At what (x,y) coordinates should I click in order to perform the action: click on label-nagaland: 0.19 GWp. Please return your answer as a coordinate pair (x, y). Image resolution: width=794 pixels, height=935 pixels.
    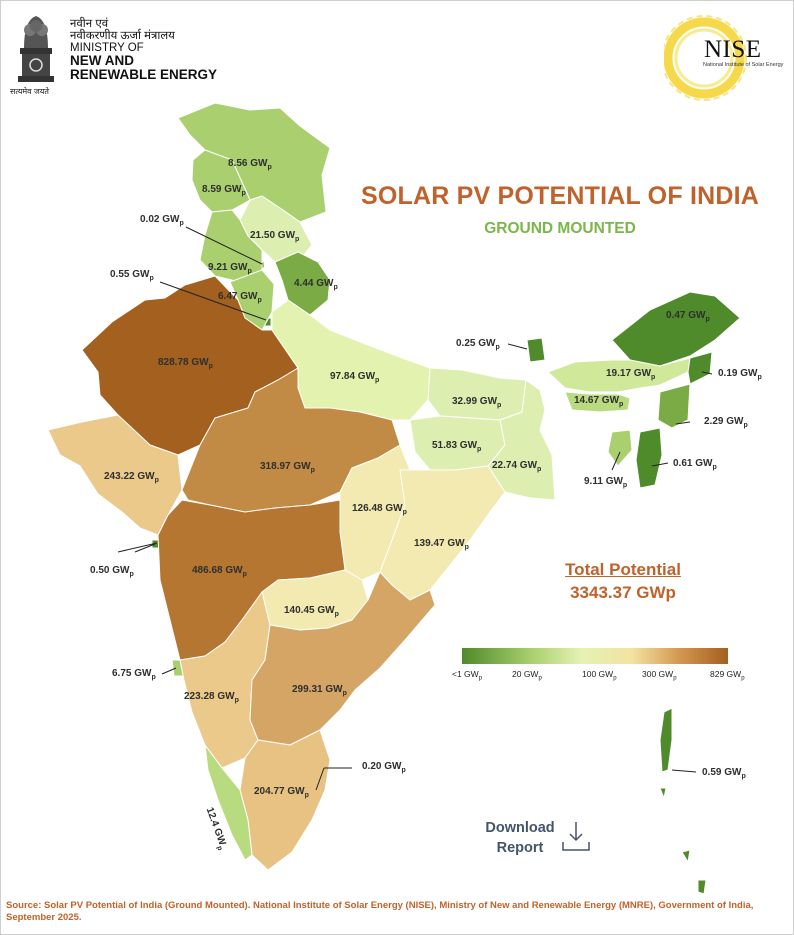
    Looking at the image, I should click on (740, 374).